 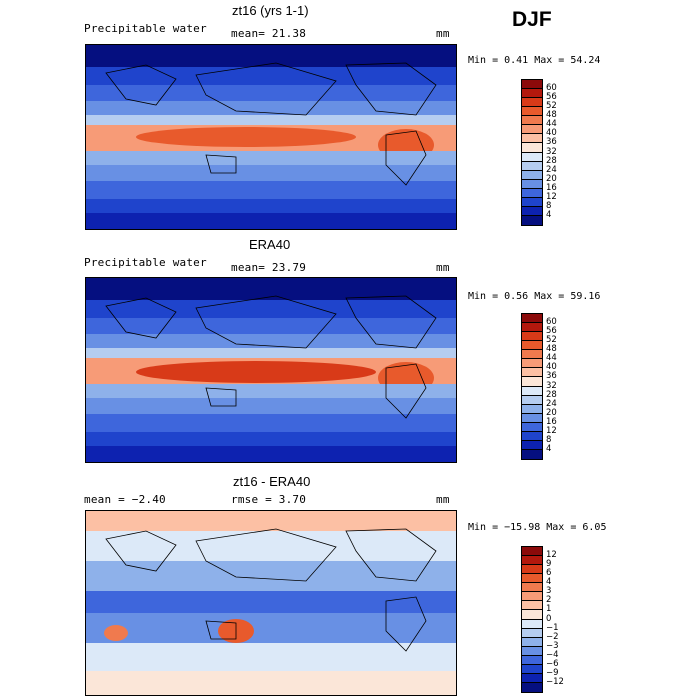 What do you see at coordinates (534, 60) in the screenshot?
I see `panel1-min-max: Min = 0.41 Max = 54.24` at bounding box center [534, 60].